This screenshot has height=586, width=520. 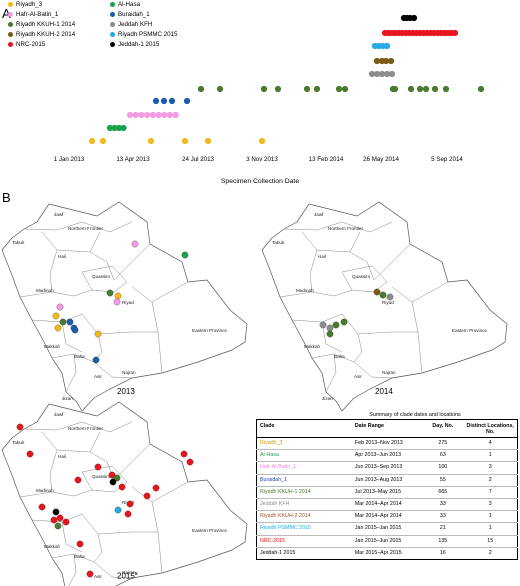 I want to click on timeline-point-nrc-2015, so click(x=455, y=33).